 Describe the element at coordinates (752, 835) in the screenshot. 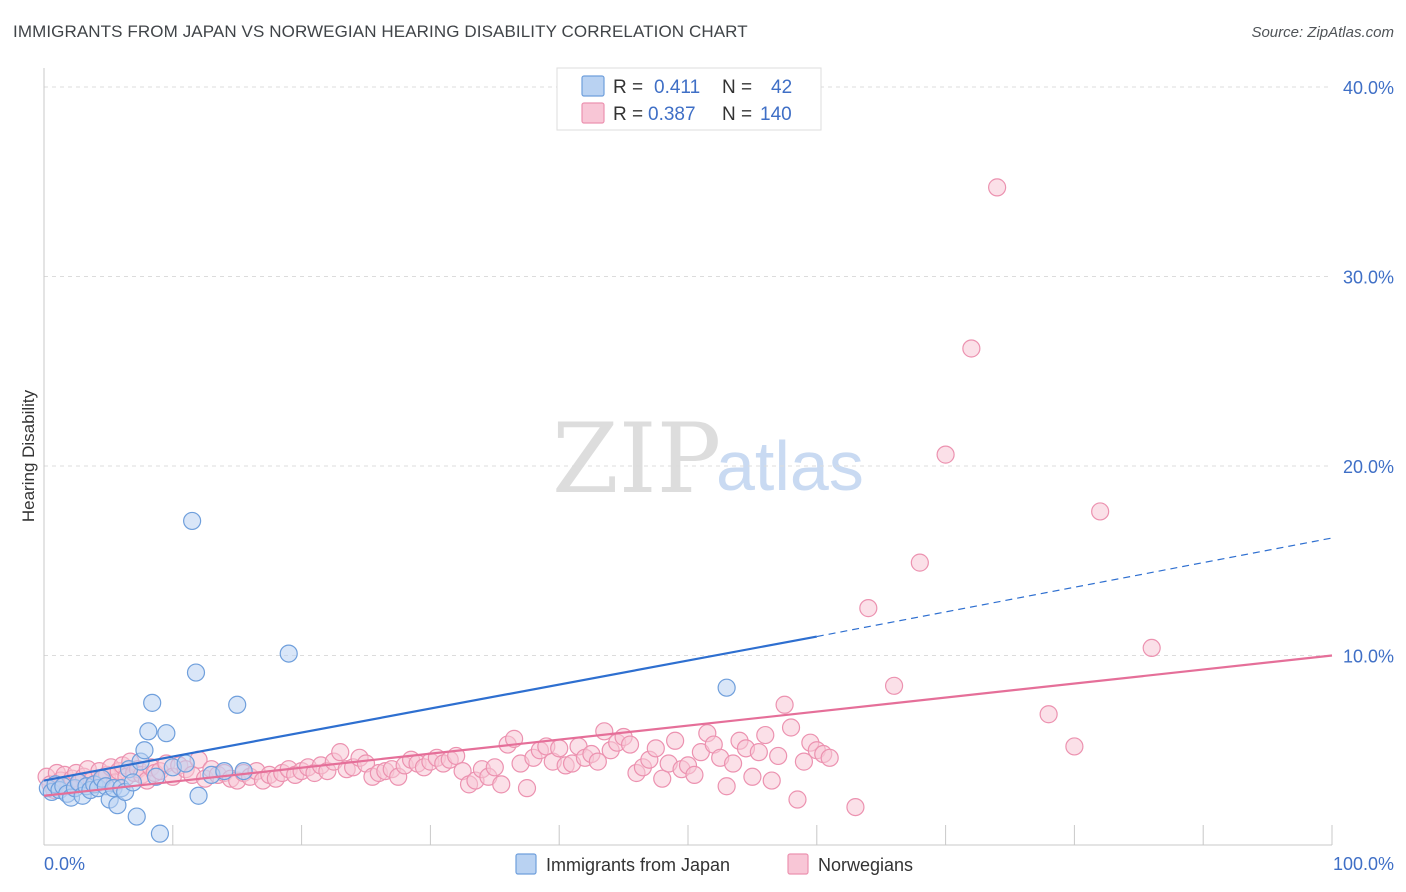

I see `x-ticks` at that location.